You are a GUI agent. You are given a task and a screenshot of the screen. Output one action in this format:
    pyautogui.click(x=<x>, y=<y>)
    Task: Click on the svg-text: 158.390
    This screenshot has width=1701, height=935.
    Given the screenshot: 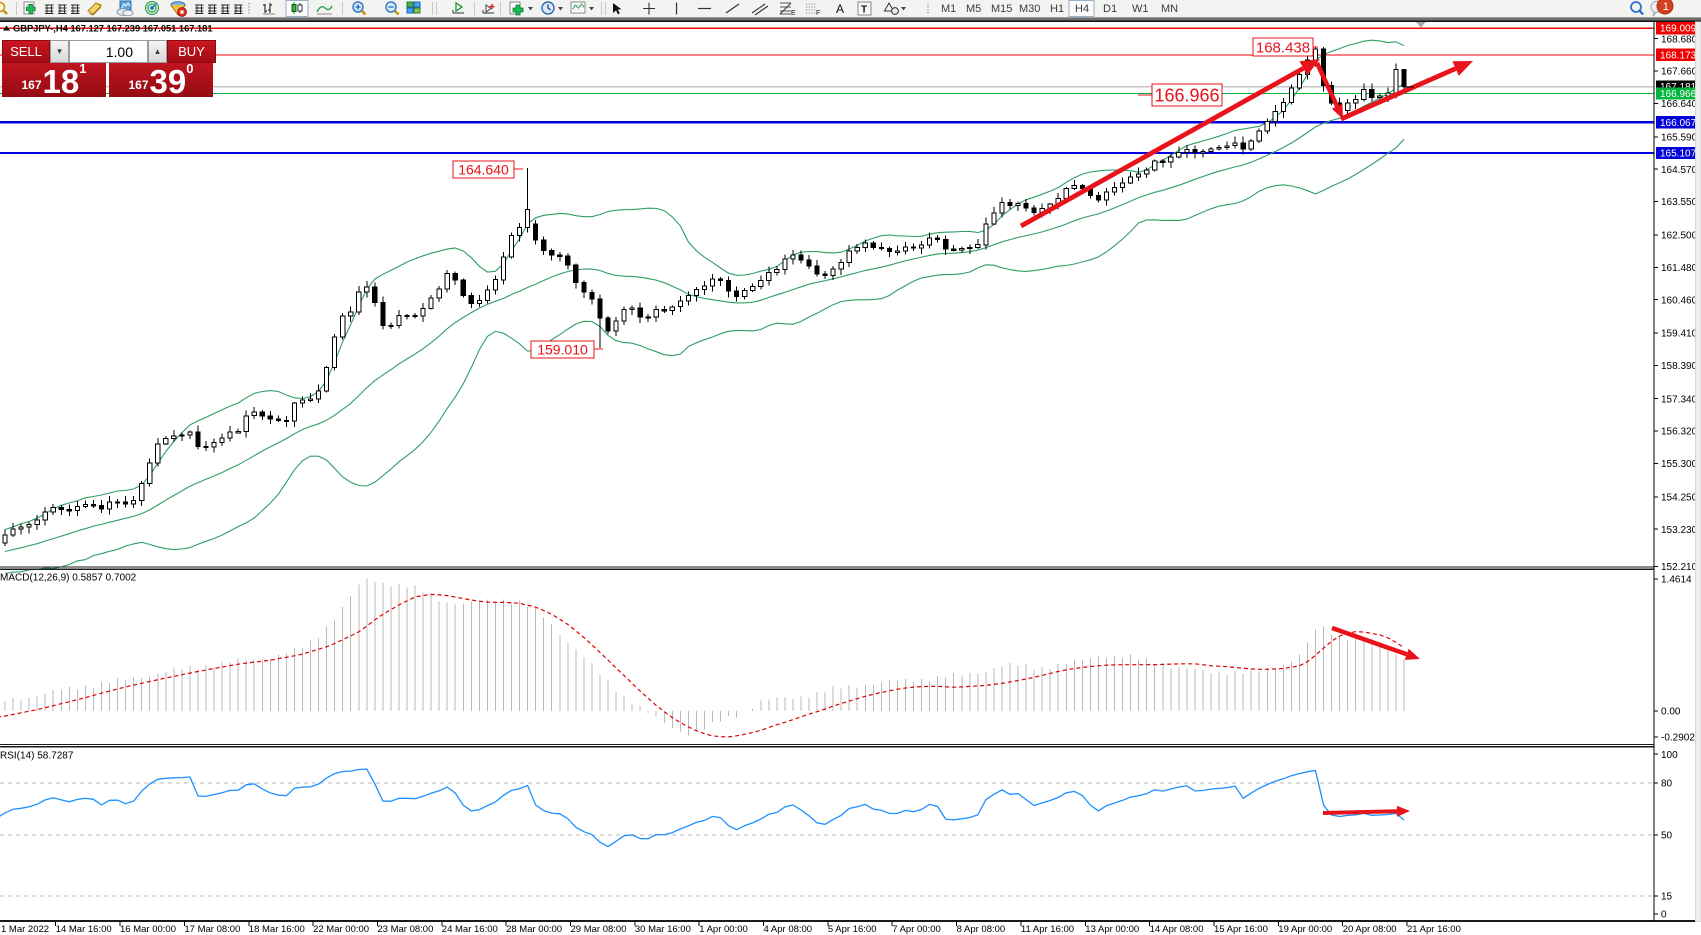 What is the action you would take?
    pyautogui.click(x=1679, y=366)
    